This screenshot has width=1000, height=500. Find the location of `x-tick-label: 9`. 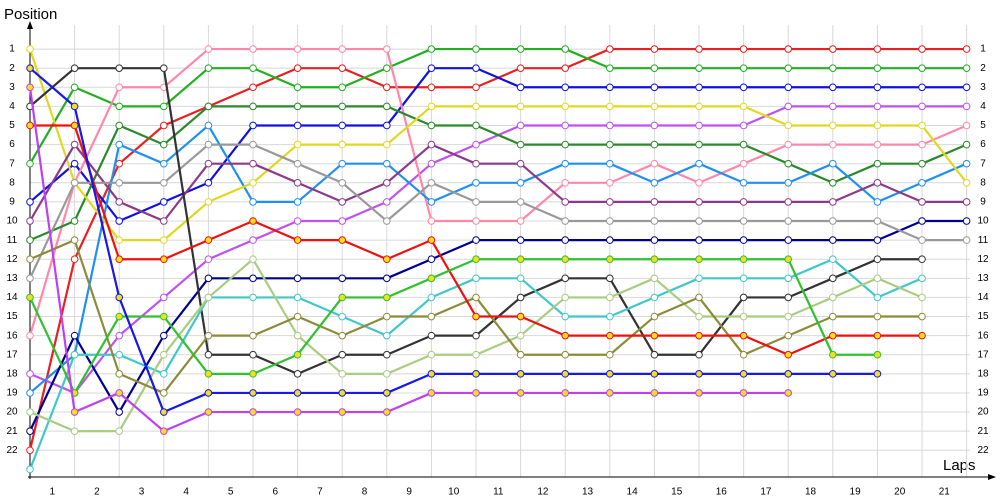

x-tick-label: 9 is located at coordinates (409, 492).